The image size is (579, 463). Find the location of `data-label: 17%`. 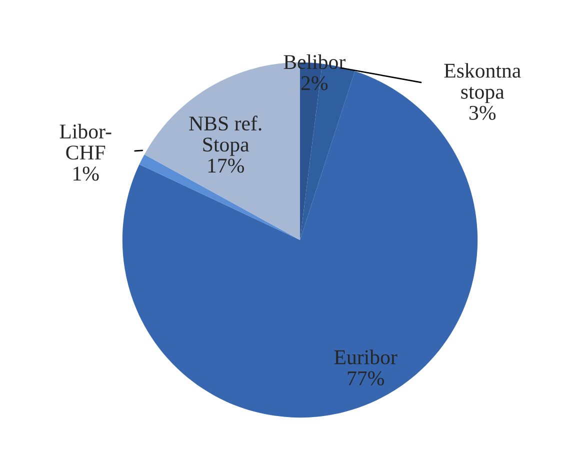

data-label: 17% is located at coordinates (226, 165).